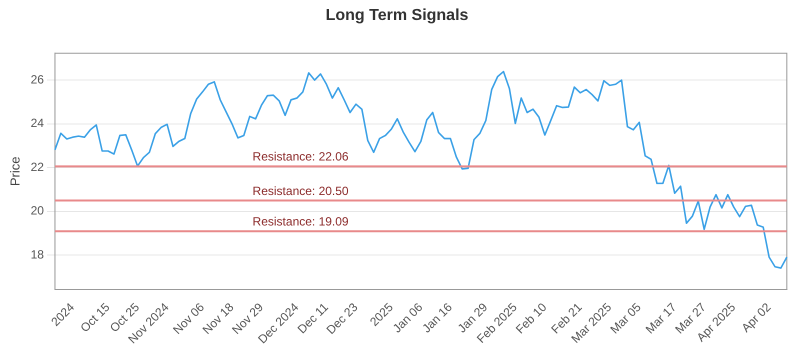 This screenshot has height=350, width=800. What do you see at coordinates (37, 211) in the screenshot?
I see `y-tick-label: 20` at bounding box center [37, 211].